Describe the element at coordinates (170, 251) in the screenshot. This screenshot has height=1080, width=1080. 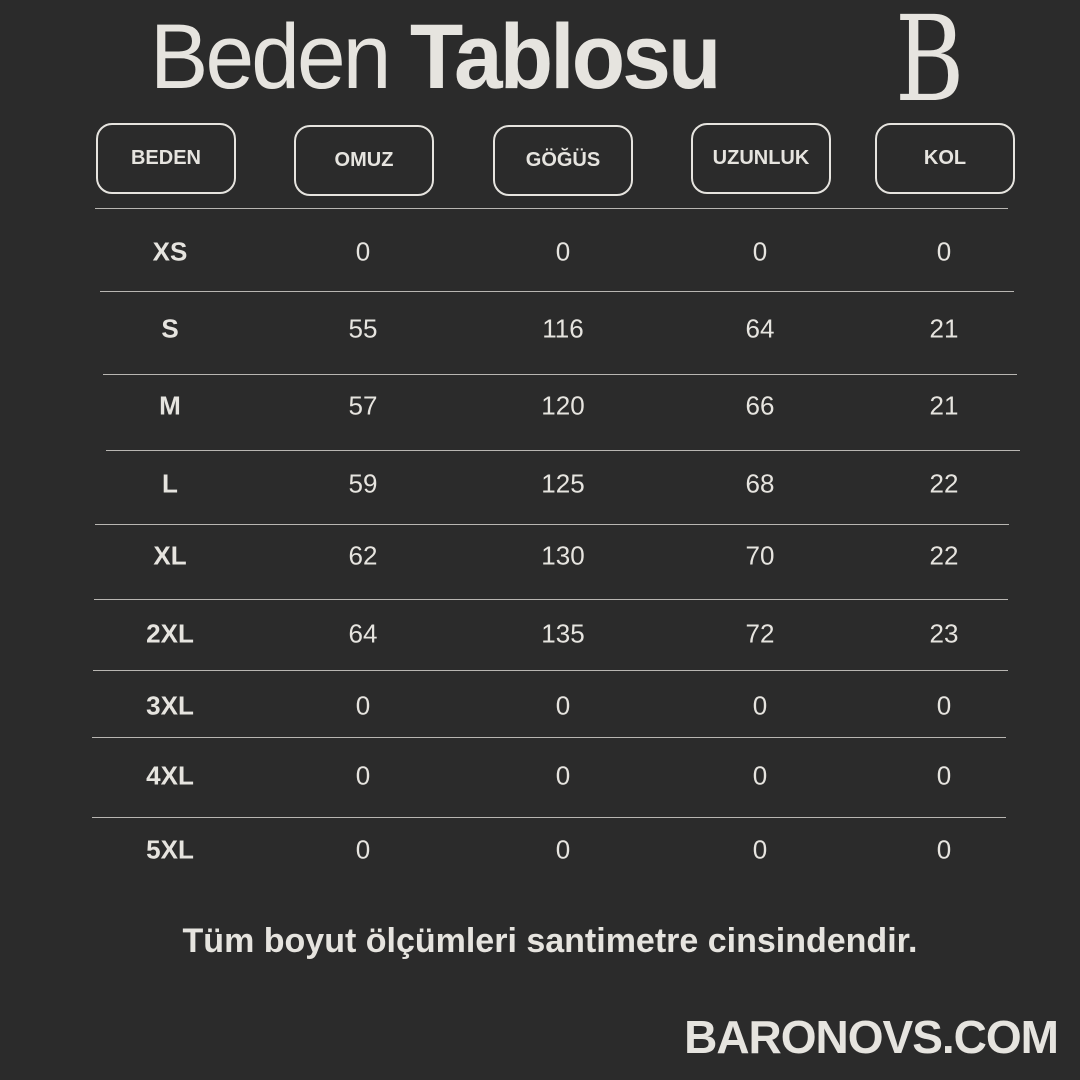
I see `size-label: XS` at that location.